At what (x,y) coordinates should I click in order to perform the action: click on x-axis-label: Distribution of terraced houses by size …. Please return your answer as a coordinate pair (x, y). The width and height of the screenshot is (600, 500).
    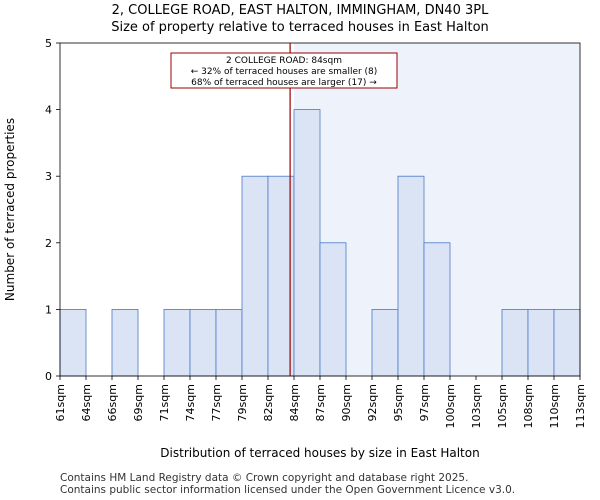
    Looking at the image, I should click on (319, 453).